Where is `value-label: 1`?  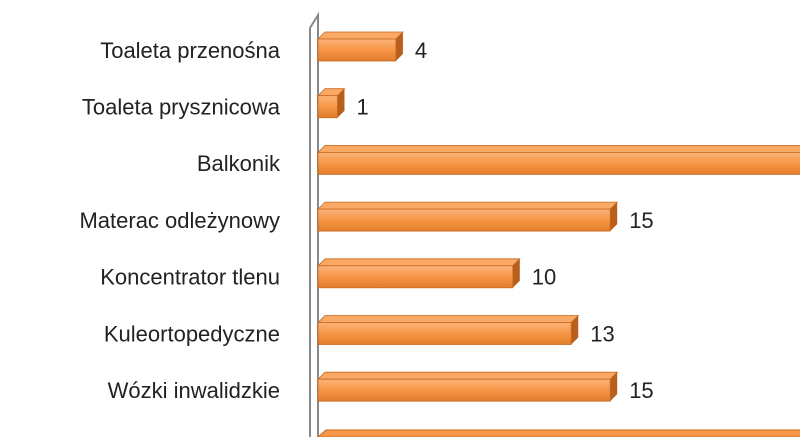
value-label: 1 is located at coordinates (362, 107).